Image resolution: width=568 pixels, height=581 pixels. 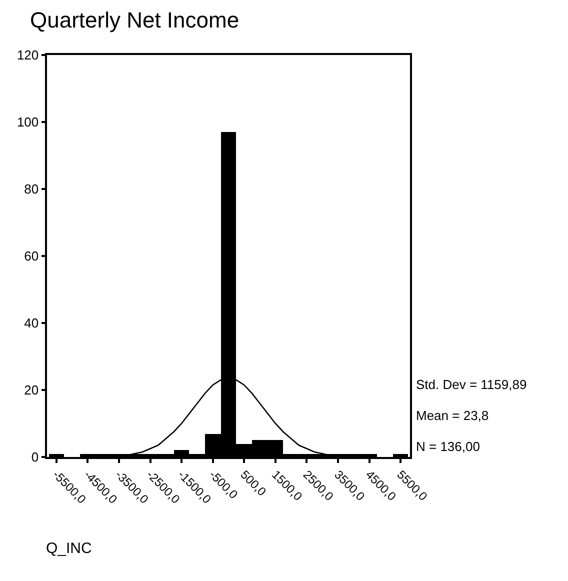 What do you see at coordinates (27, 55) in the screenshot?
I see `y-tick-label: 120` at bounding box center [27, 55].